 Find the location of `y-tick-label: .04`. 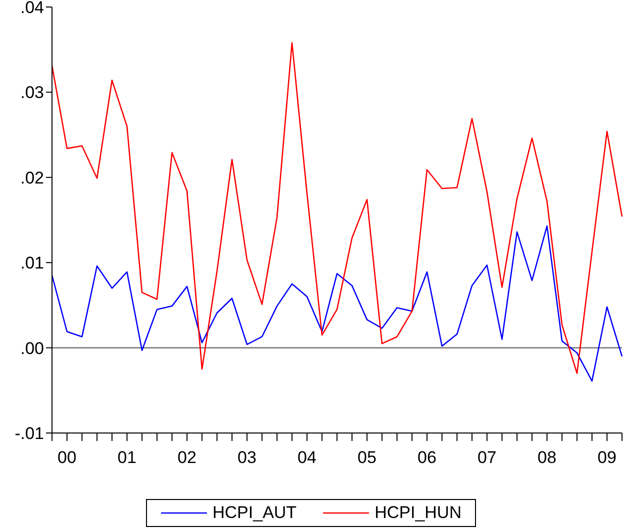

y-tick-label: .04 is located at coordinates (32, 8).